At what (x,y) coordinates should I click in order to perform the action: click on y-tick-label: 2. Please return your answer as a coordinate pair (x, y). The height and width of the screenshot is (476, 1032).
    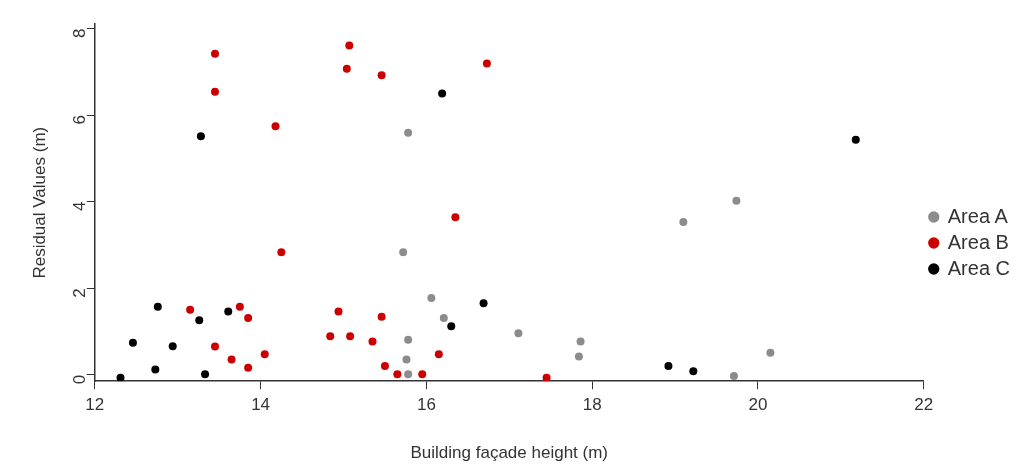
    Looking at the image, I should click on (80, 293).